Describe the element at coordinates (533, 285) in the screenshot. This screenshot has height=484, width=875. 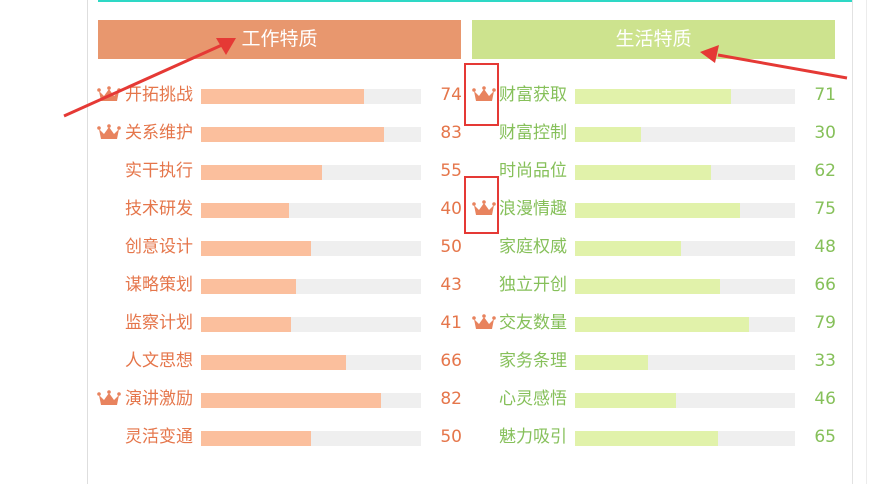
I see `life-trait-label: 独立开创` at that location.